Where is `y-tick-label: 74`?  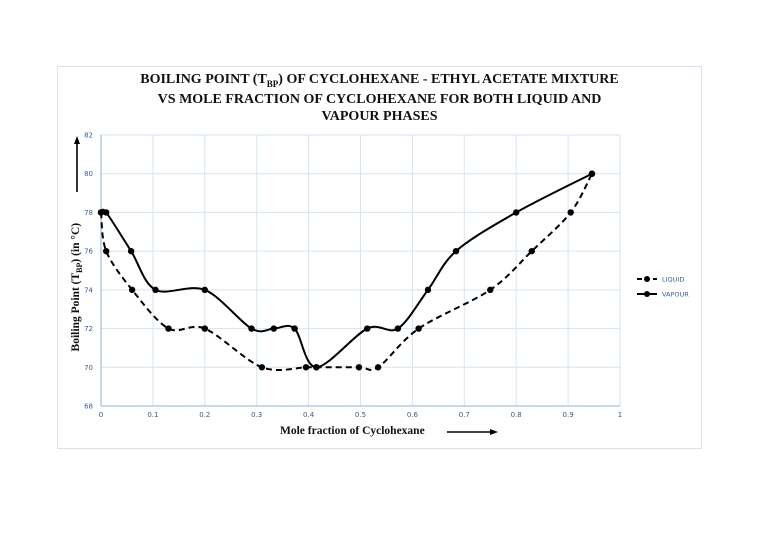 y-tick-label: 74 is located at coordinates (88, 290).